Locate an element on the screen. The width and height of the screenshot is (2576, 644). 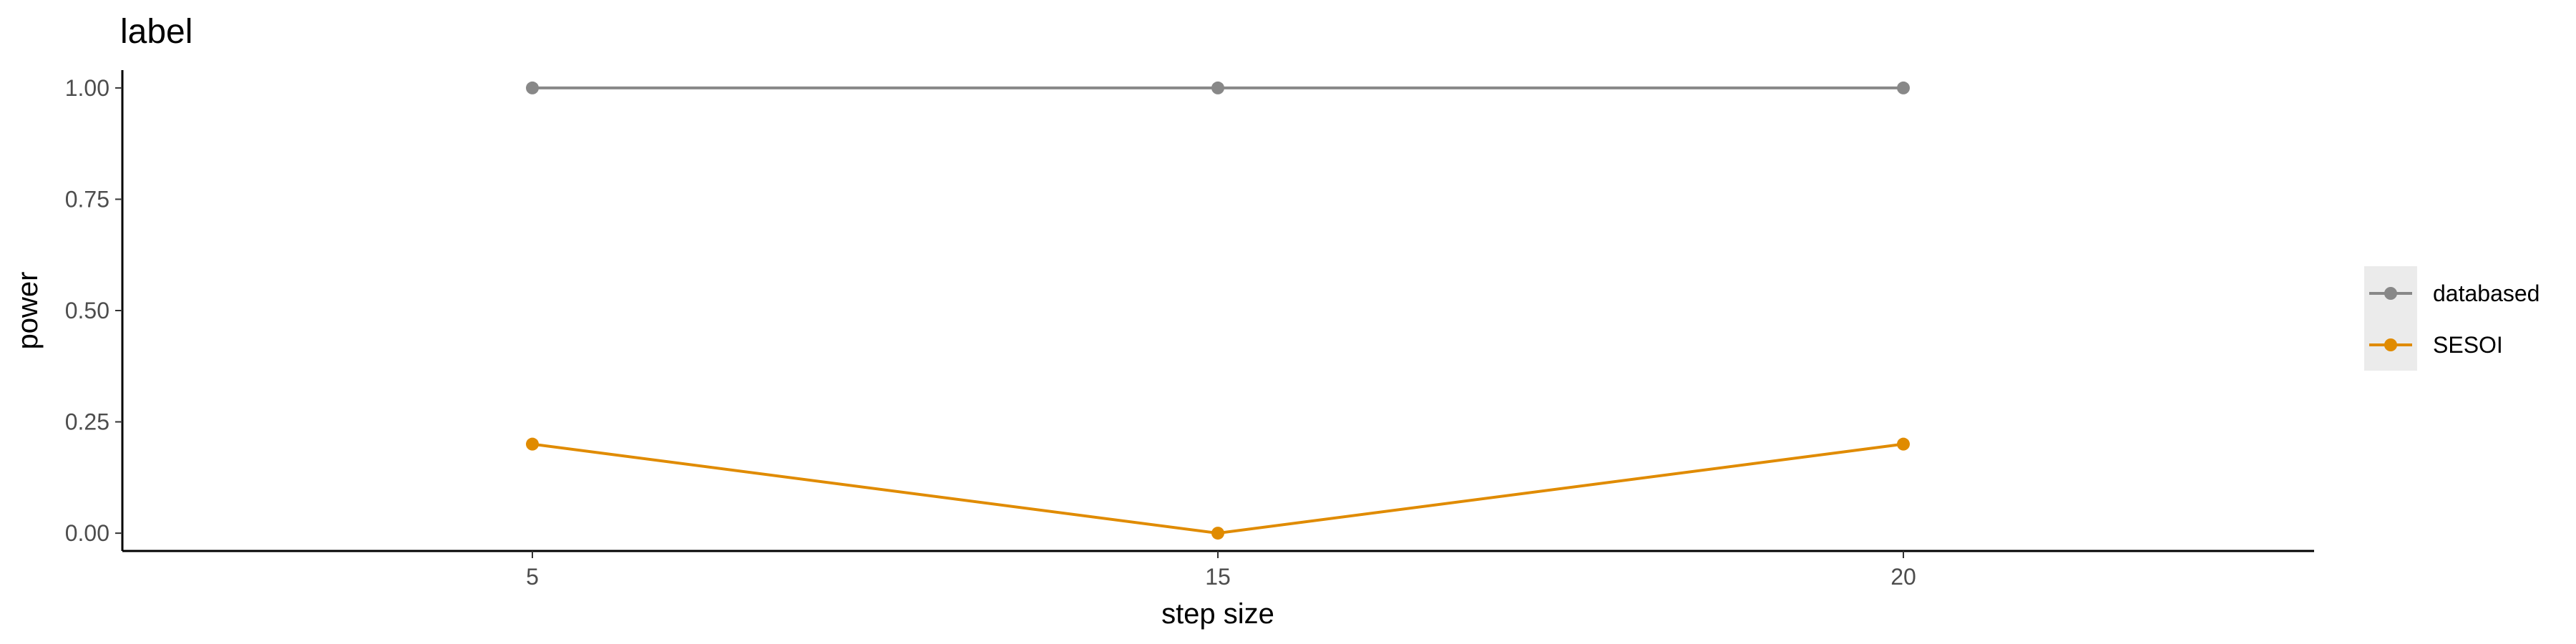
x-tick-label: 5 is located at coordinates (532, 577).